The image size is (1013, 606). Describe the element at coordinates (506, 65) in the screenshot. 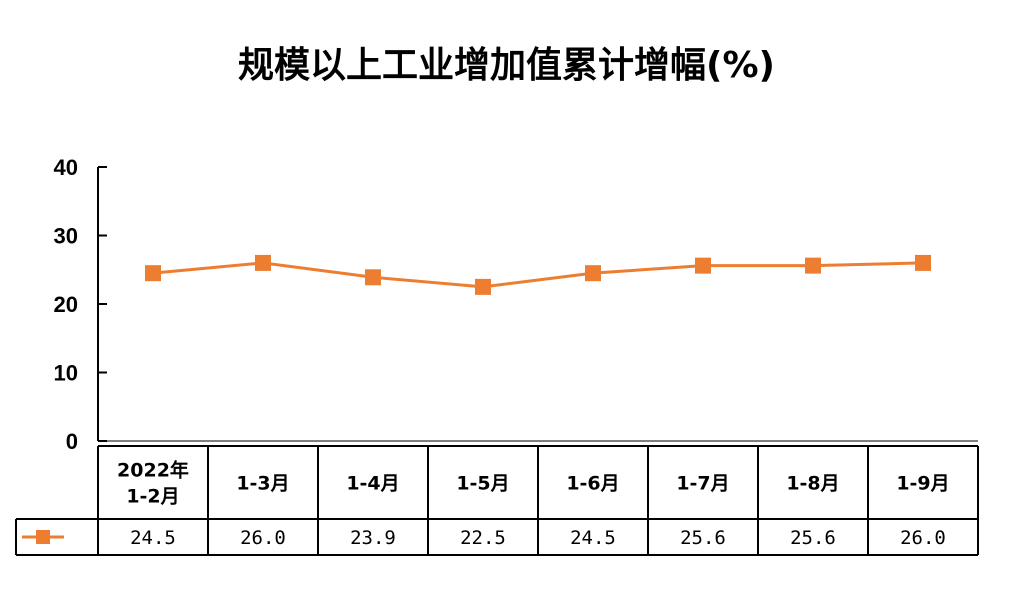

I see `chart-title: 规模以上工业增加值累计增幅(%)` at that location.